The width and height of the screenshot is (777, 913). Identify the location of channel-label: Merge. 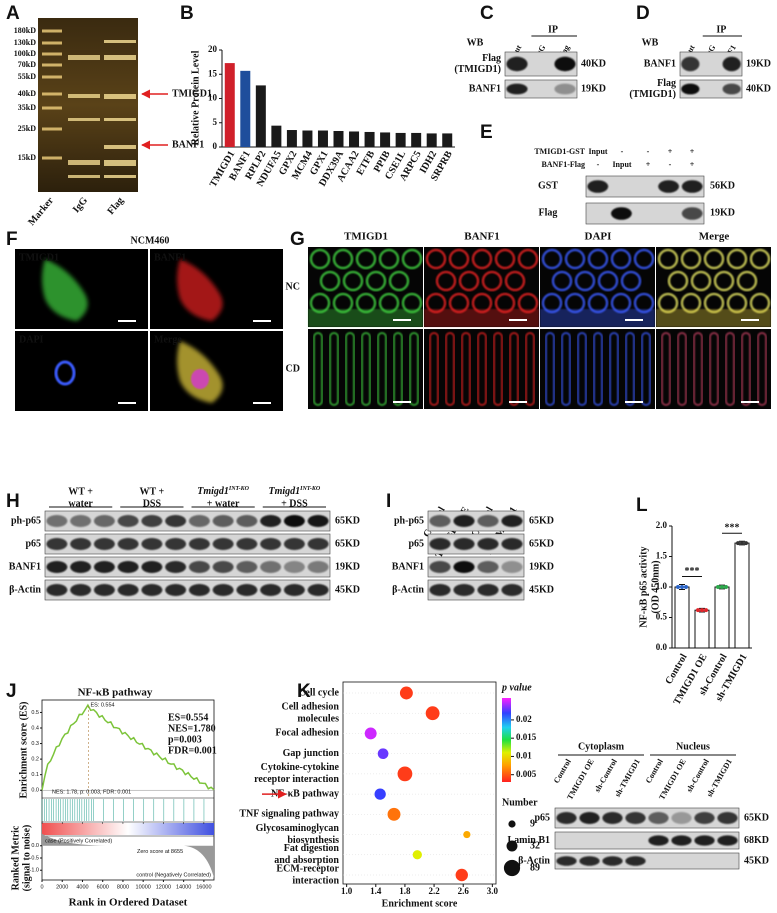
(168, 339).